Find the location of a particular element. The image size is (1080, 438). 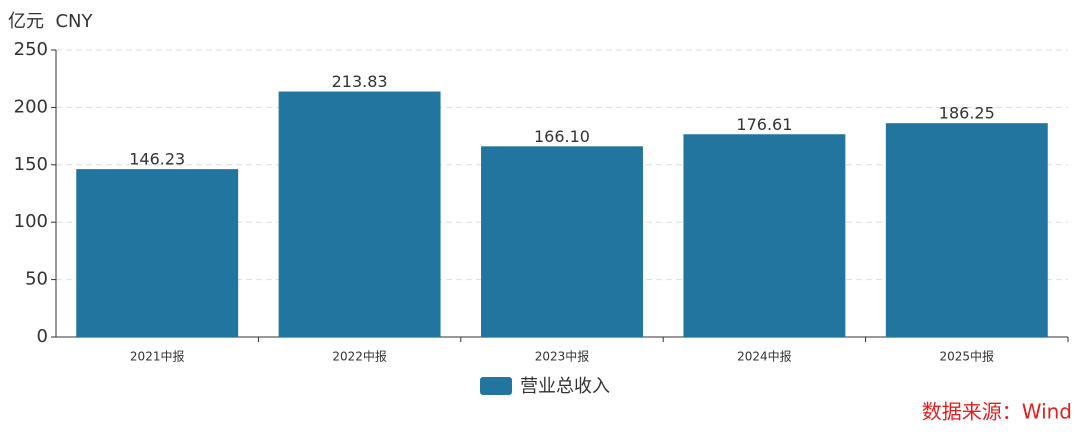

x-tick-label: 2022中报 is located at coordinates (359, 356).